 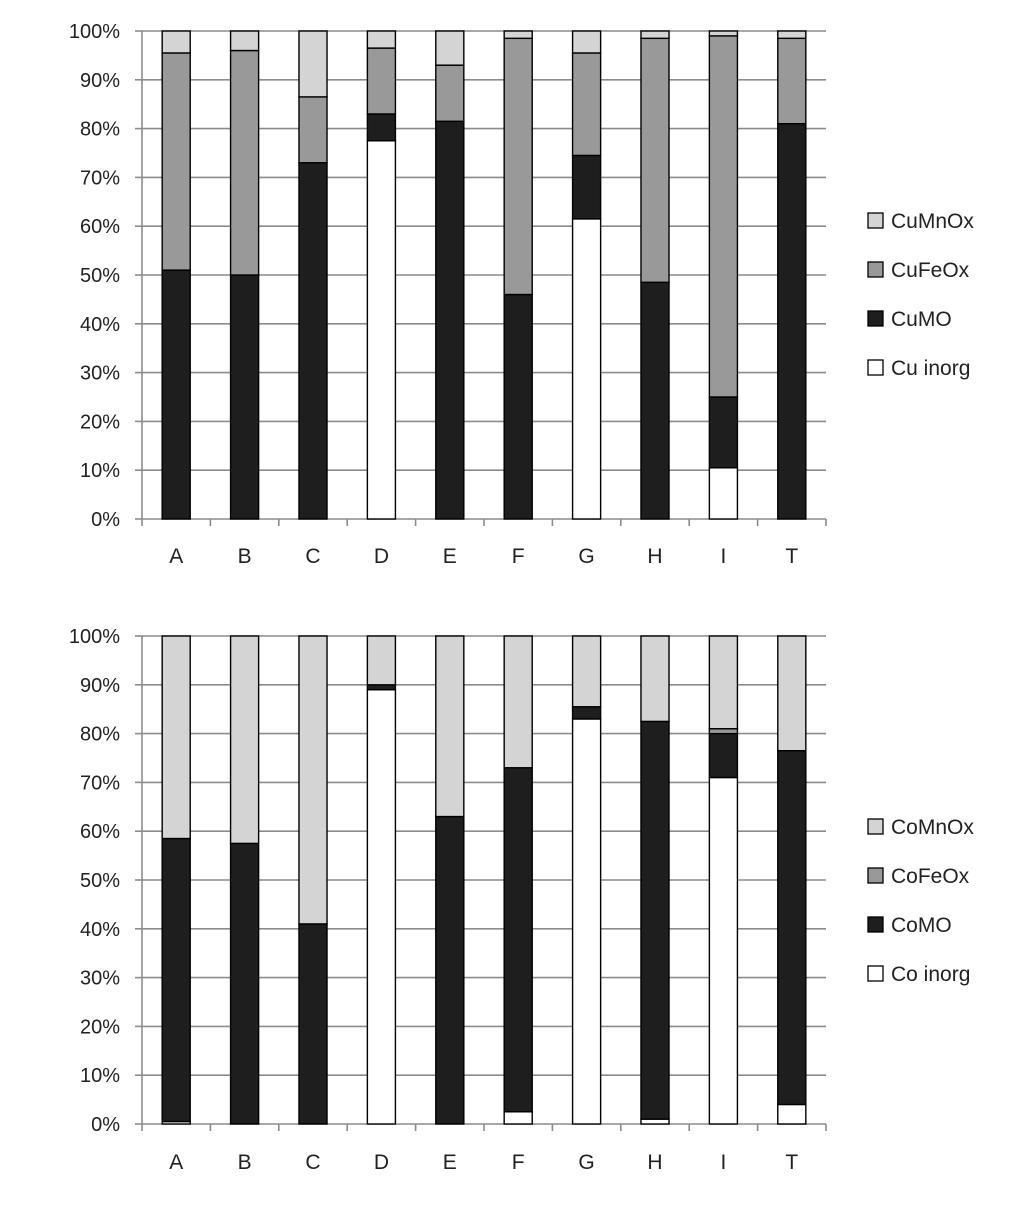 What do you see at coordinates (176, 161) in the screenshot?
I see `bar-segment-cufeox-a` at bounding box center [176, 161].